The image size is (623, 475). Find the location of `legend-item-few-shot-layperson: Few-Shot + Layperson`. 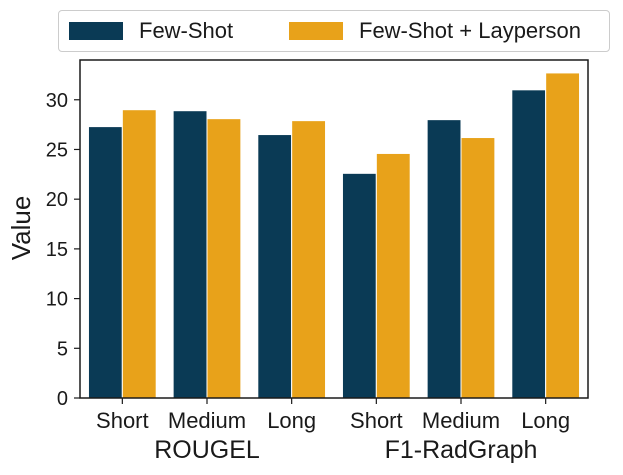

legend-item-few-shot-layperson: Few-Shot + Layperson is located at coordinates (435, 31).